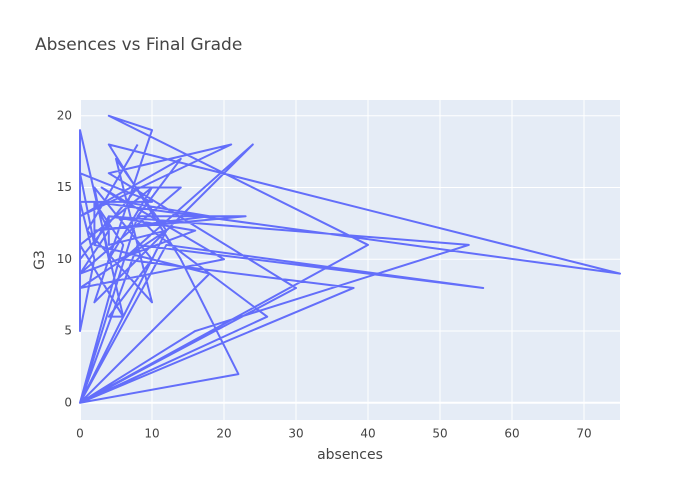 The image size is (700, 500). I want to click on chart-title: Absences vs Final Grade, so click(138, 45).